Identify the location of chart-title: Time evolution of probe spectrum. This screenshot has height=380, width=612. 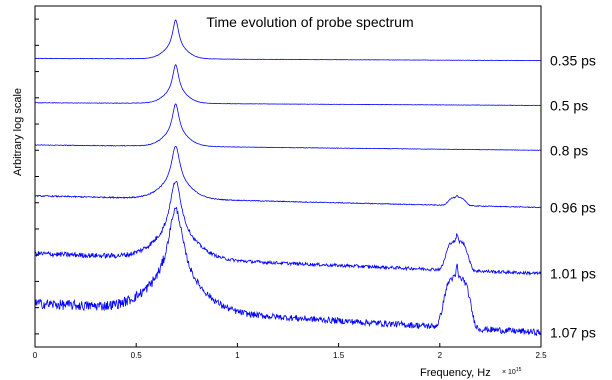
(309, 22).